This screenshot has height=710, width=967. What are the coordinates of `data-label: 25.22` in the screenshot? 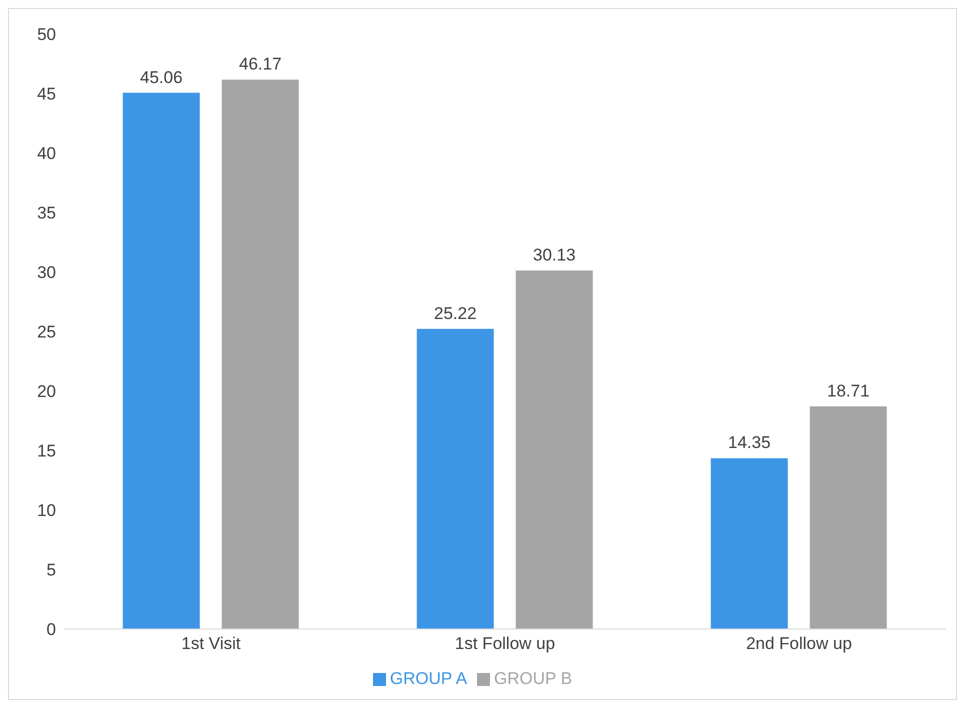 It's located at (455, 313).